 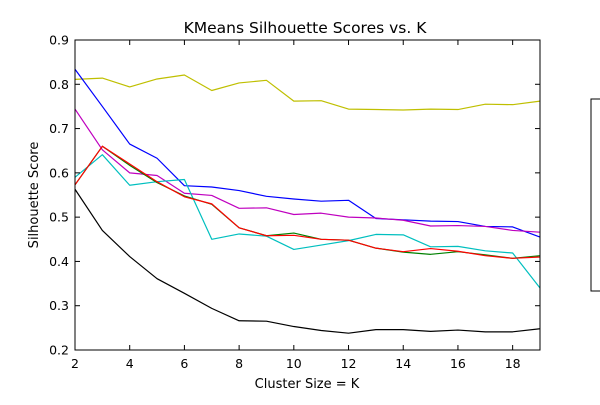 I want to click on y-axis-label: Silhouette Score, so click(x=34, y=195).